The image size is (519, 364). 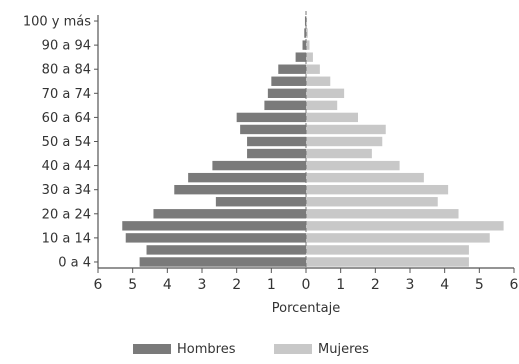 I want to click on y-tick-label: 100 y más, so click(x=57, y=22).